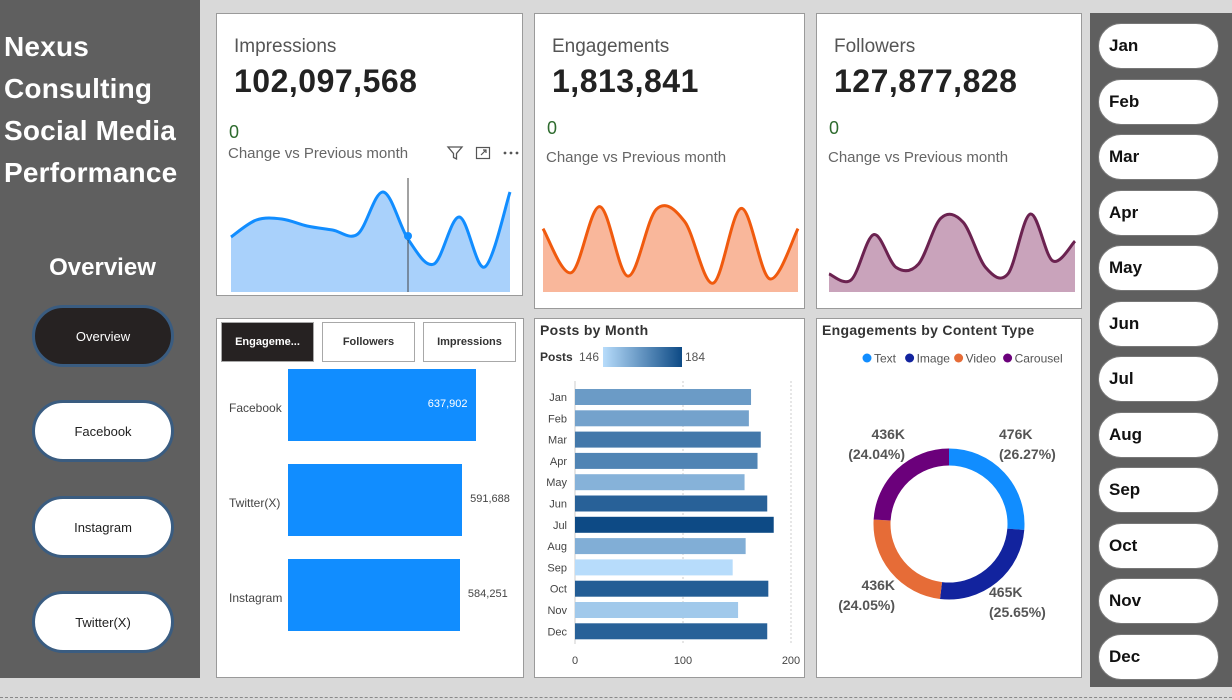 This screenshot has width=1232, height=700. What do you see at coordinates (911, 484) in the screenshot?
I see `donut-slice` at bounding box center [911, 484].